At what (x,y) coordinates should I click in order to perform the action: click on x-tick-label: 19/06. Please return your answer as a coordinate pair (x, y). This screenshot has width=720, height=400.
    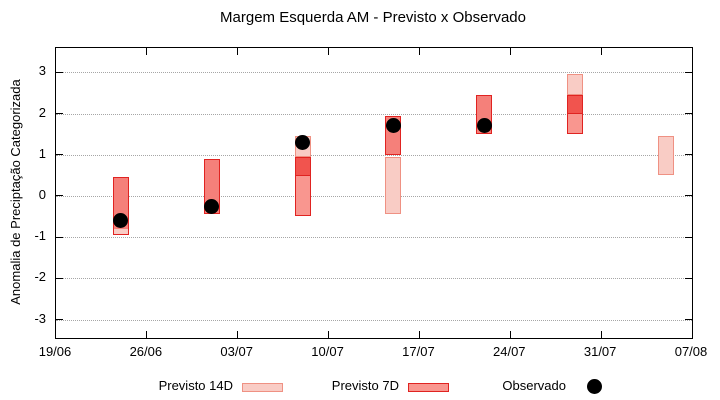
    Looking at the image, I should click on (55, 351).